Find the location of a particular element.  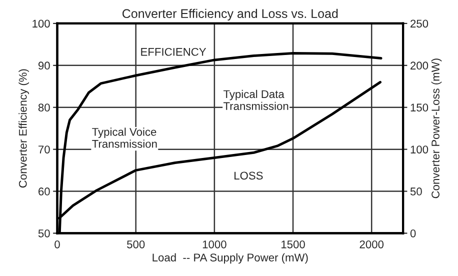

x-tick-label: 0 is located at coordinates (57, 244).